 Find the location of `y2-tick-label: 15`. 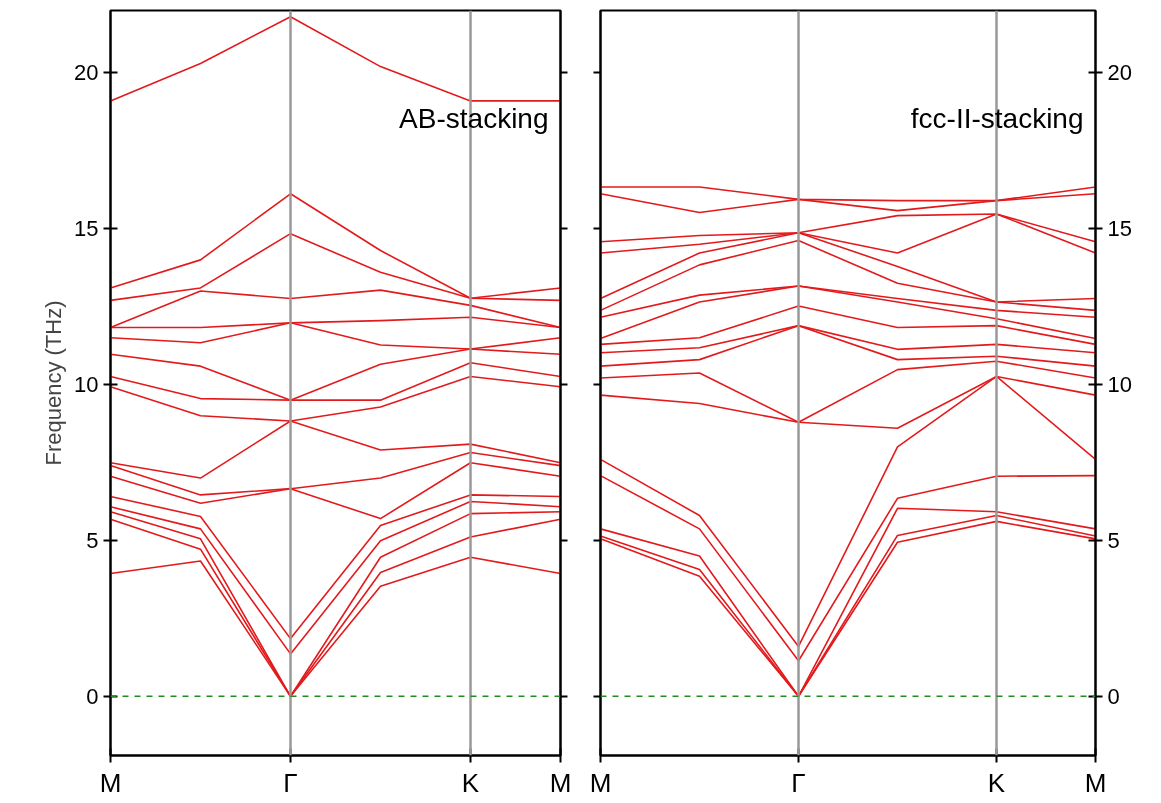

y2-tick-label: 15 is located at coordinates (1119, 229).